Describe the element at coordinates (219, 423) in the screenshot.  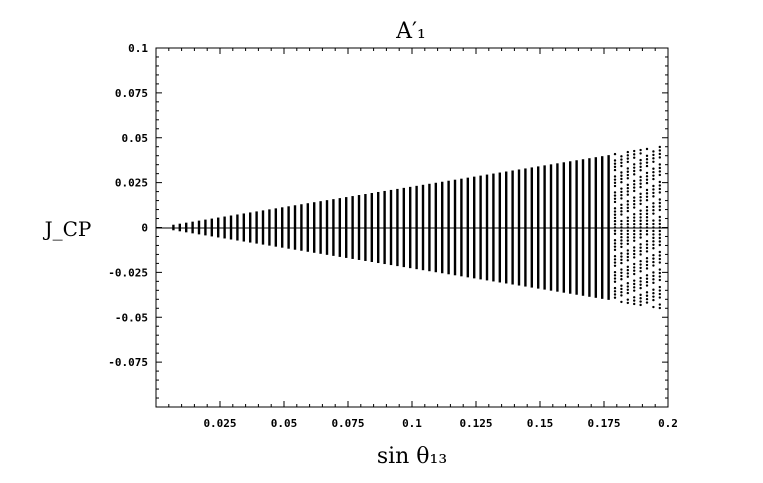
I see `x-tick-label: 0.025` at that location.